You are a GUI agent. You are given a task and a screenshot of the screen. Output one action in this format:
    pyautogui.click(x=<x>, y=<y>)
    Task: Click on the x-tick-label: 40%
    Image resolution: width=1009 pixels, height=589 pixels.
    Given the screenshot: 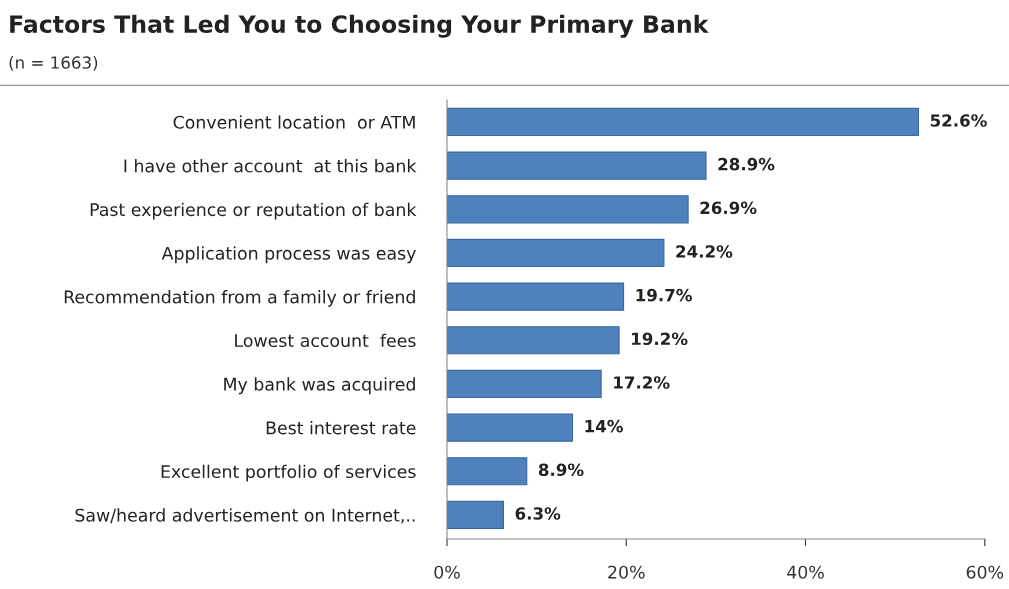 What is the action you would take?
    pyautogui.click(x=805, y=572)
    